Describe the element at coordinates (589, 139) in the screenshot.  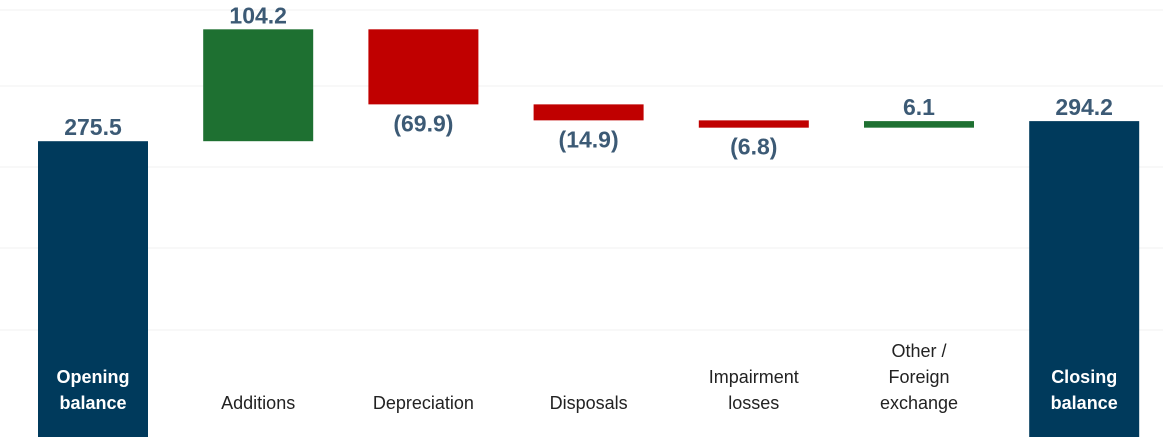
I see `data-label: (14.9)` at that location.